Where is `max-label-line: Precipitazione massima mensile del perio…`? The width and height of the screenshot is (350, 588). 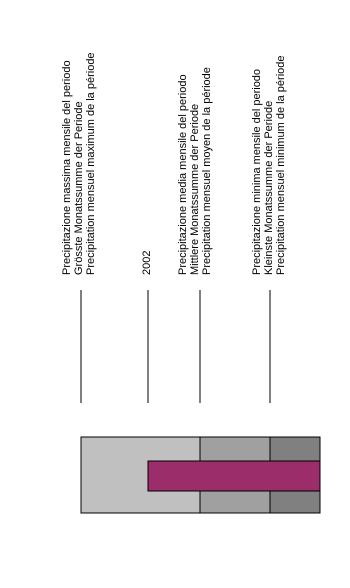
max-label-line: Precipitazione massima mensile del perio… is located at coordinates (67, 167).